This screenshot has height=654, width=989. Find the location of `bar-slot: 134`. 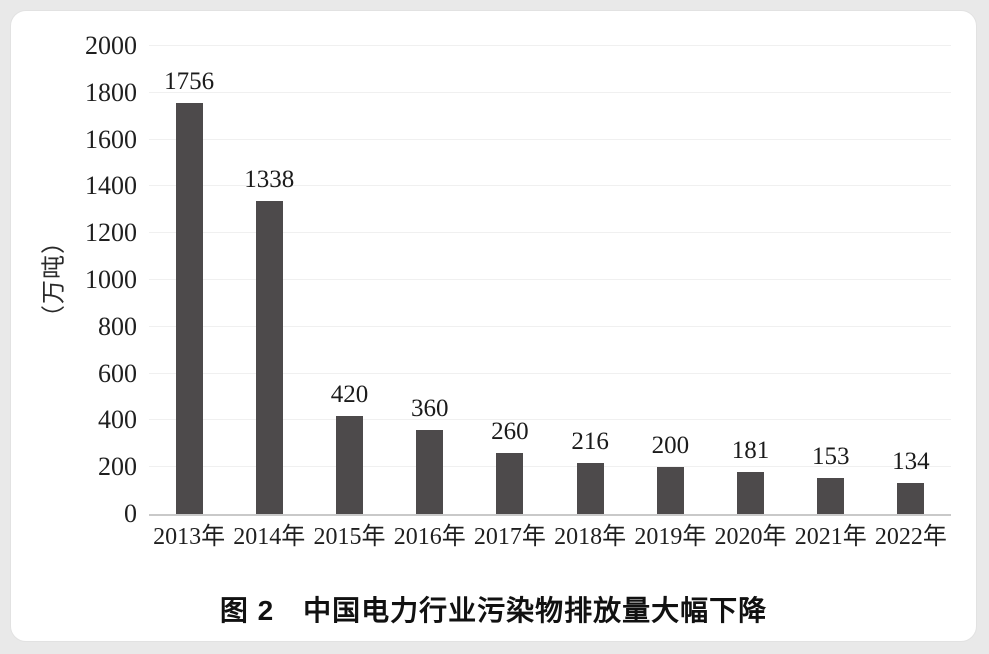

bar-slot: 134 is located at coordinates (911, 280).